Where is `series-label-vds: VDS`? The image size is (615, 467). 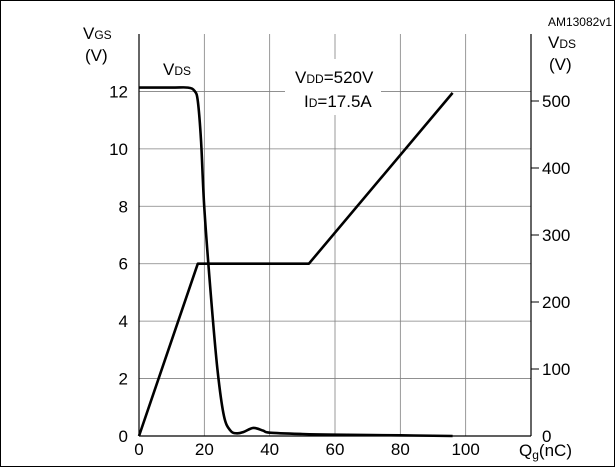 series-label-vds: VDS is located at coordinates (177, 69).